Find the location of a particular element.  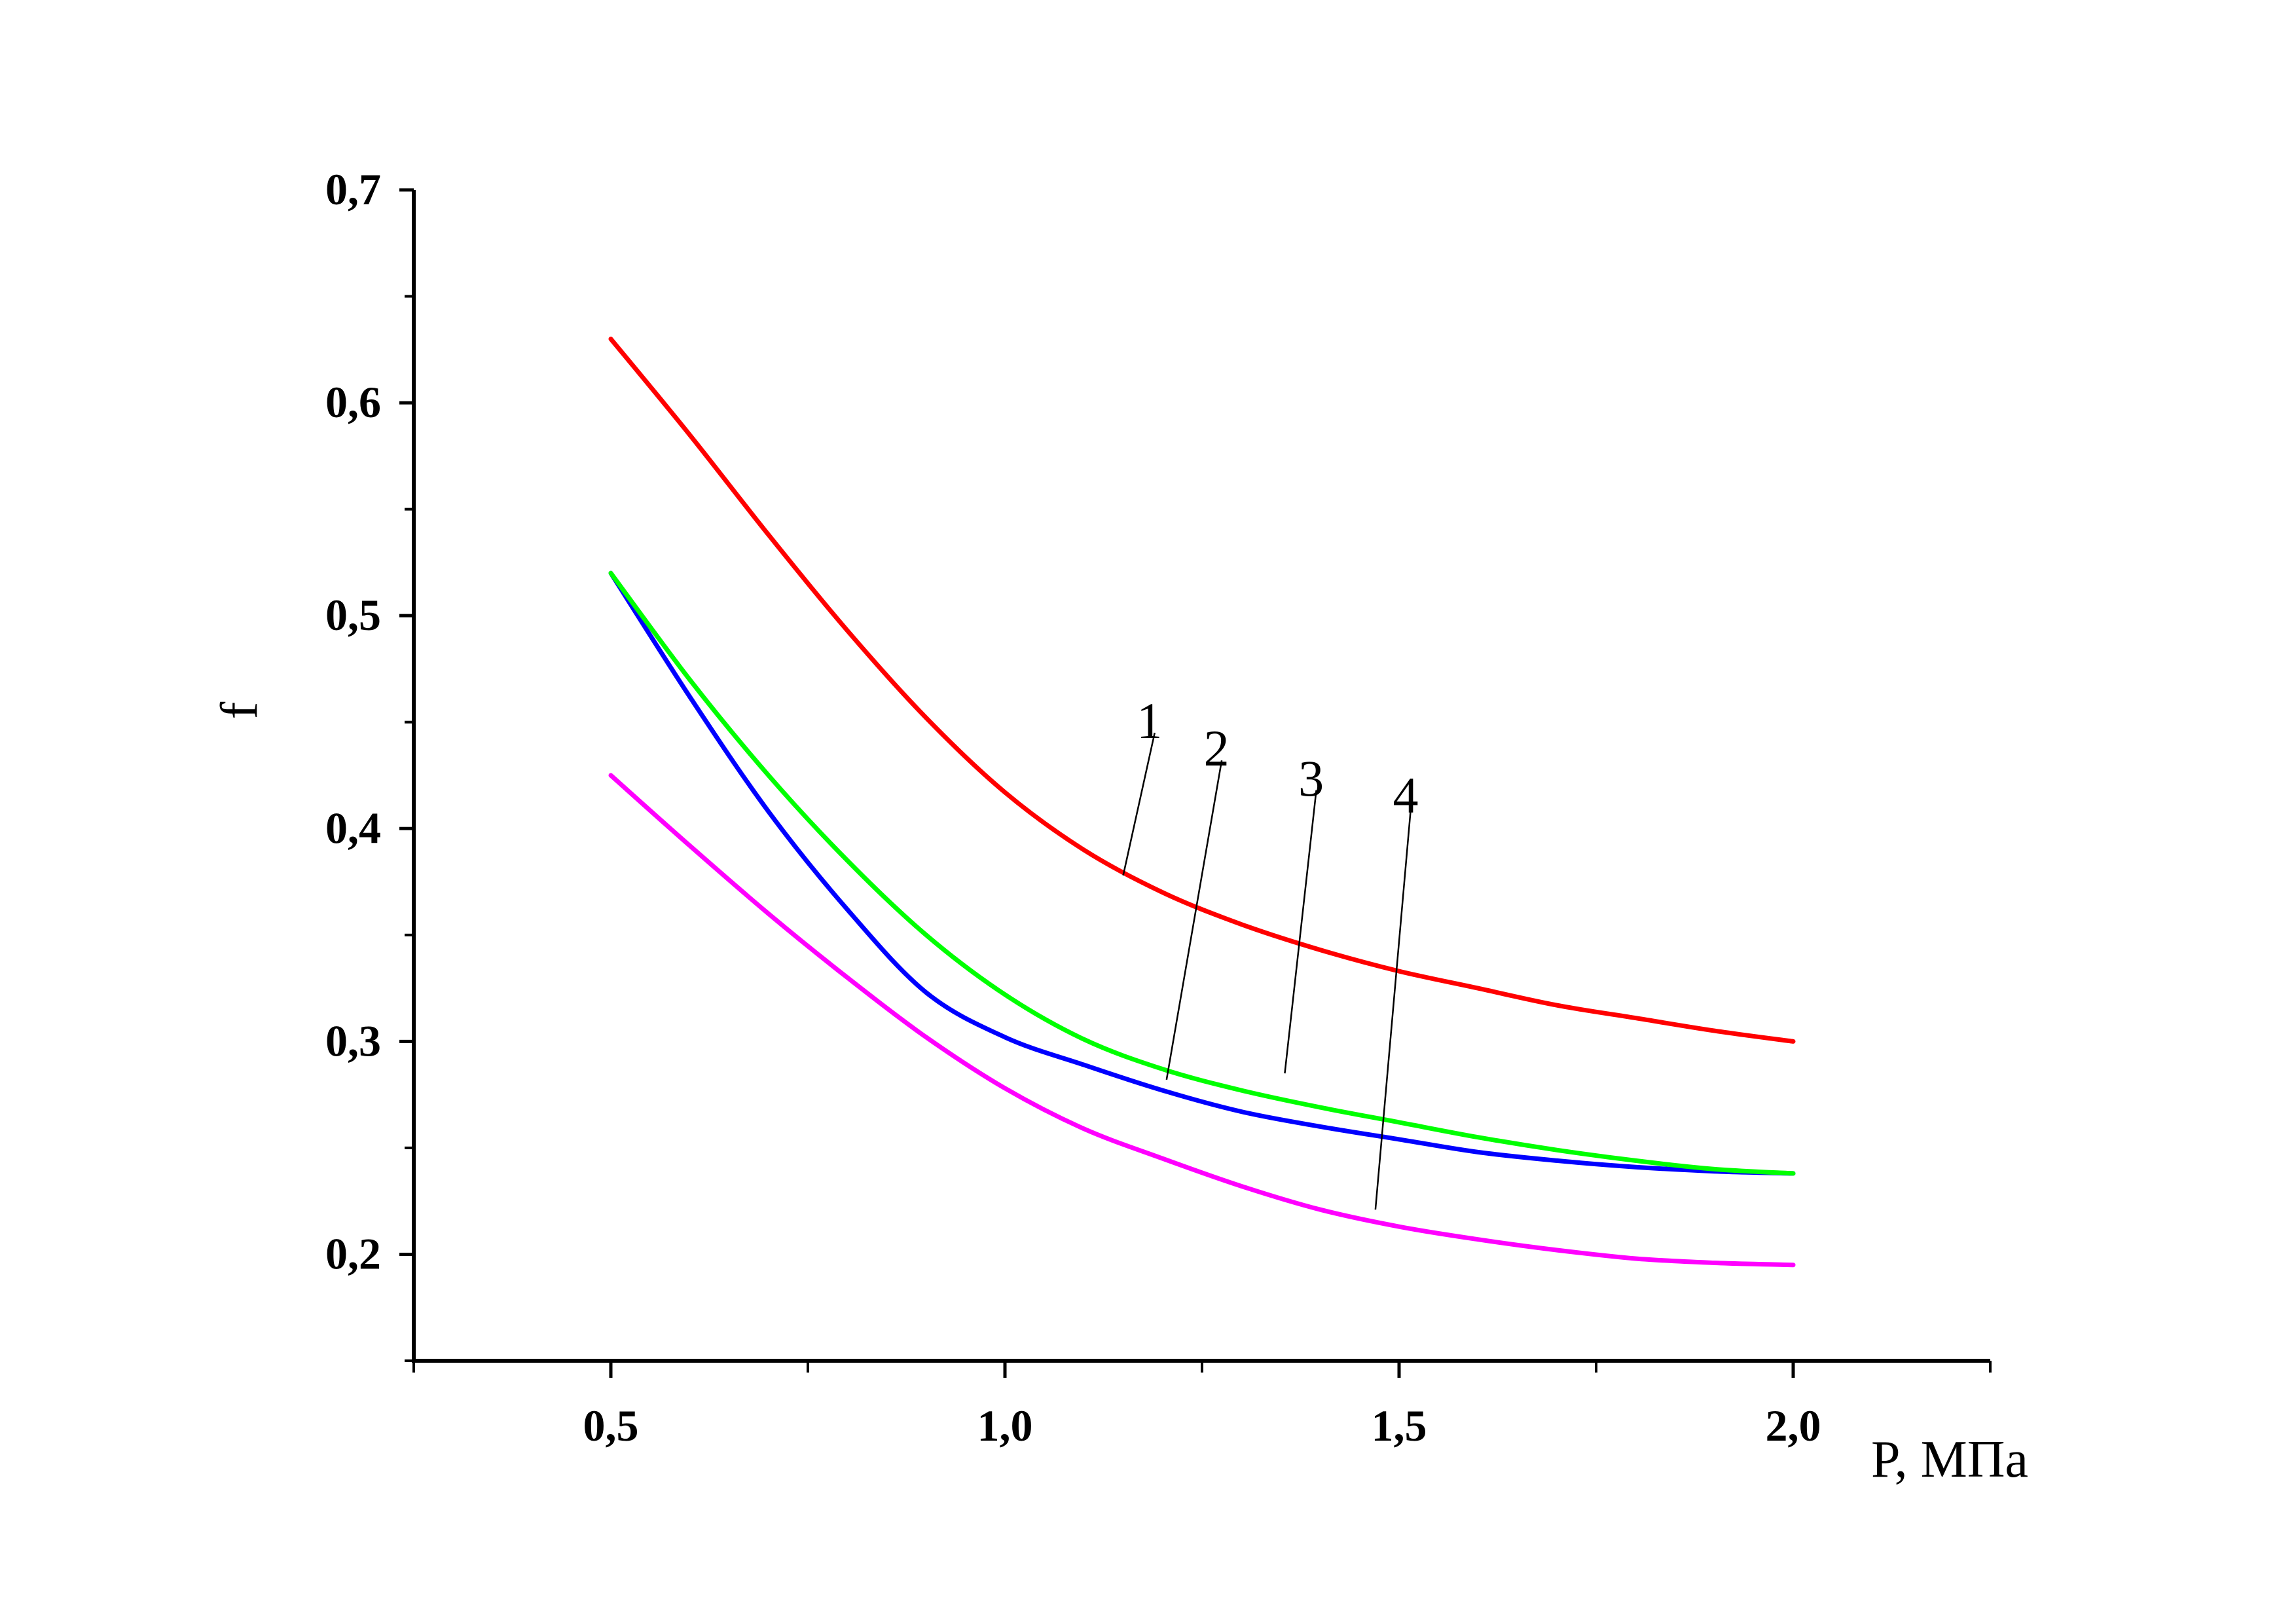

curve-label-2: 2 is located at coordinates (1217, 748).